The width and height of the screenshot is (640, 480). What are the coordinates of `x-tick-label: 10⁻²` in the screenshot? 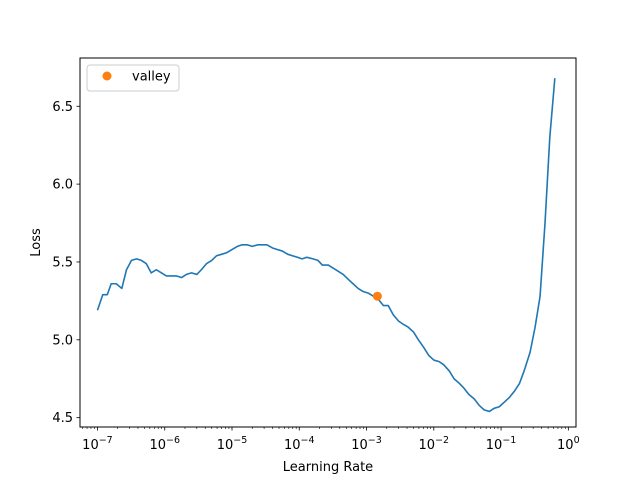 It's located at (434, 444).